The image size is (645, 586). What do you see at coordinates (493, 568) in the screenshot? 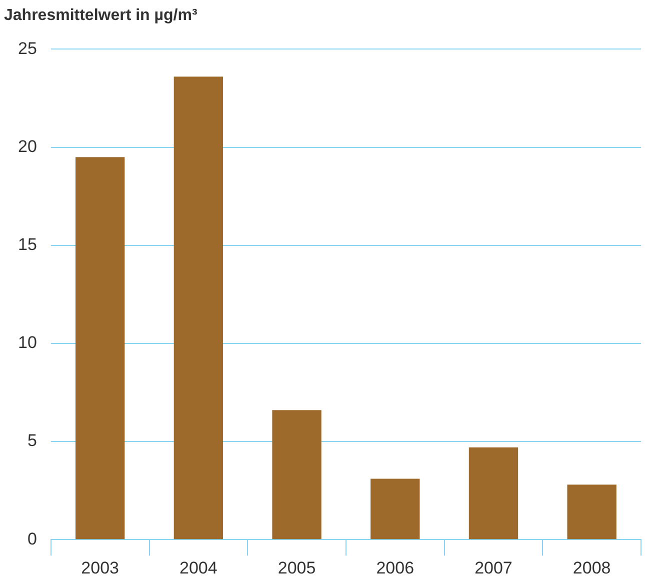
I see `x-tick-label: 2007` at bounding box center [493, 568].